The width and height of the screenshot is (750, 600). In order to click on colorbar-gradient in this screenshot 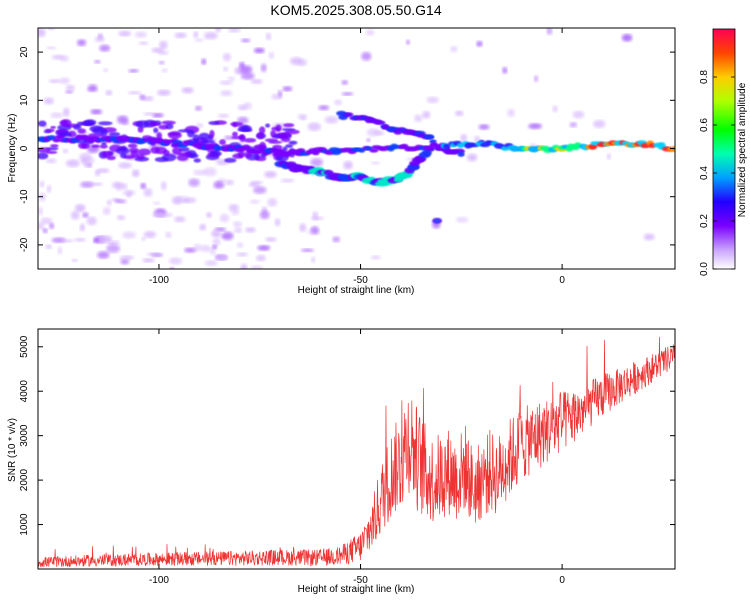, I will do `click(724, 149)`.